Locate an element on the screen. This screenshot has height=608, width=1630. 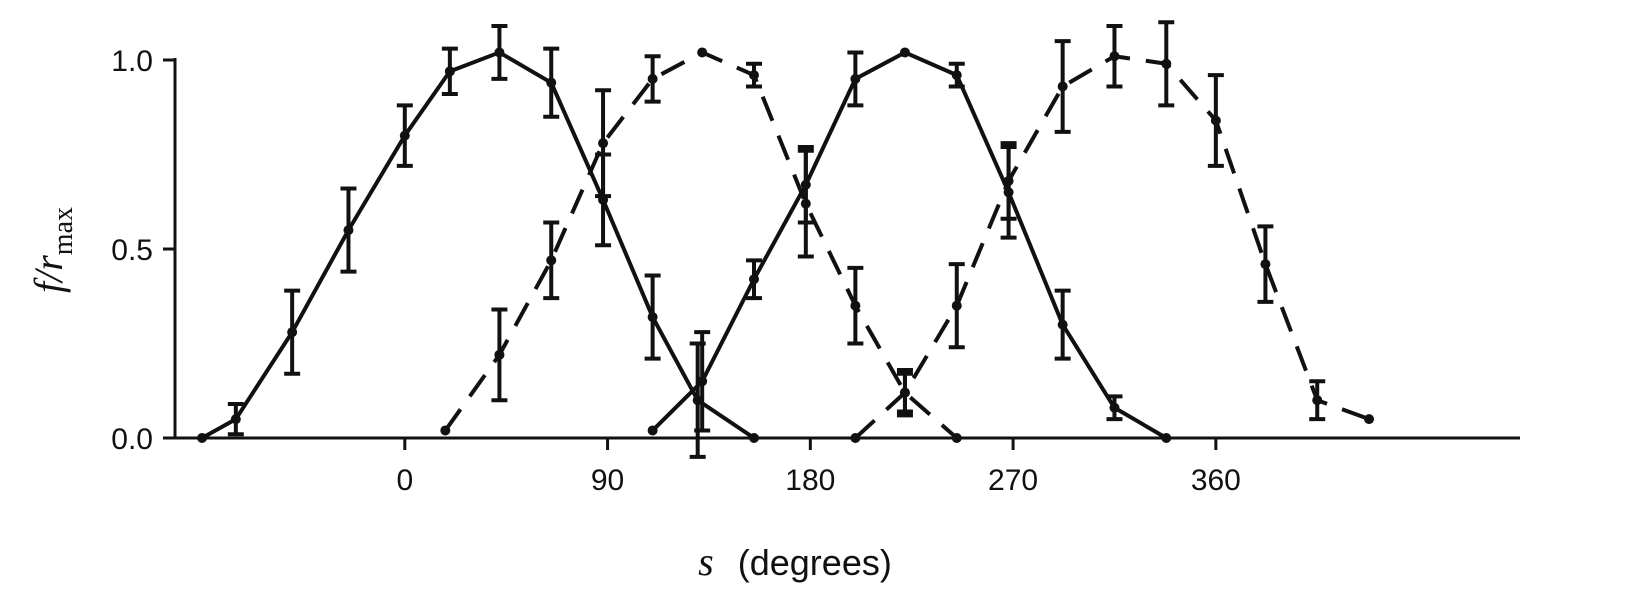
svg-text: f/rmax is located at coordinates (52, 250).